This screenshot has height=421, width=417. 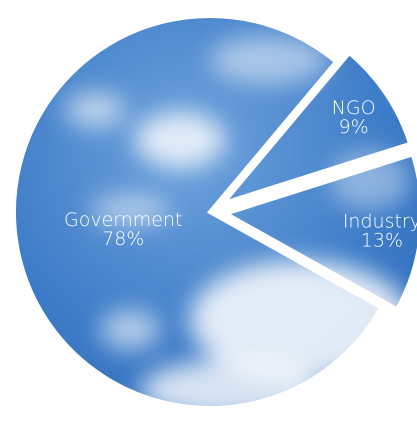 I want to click on slice-label: Industry 13%, so click(x=380, y=231).